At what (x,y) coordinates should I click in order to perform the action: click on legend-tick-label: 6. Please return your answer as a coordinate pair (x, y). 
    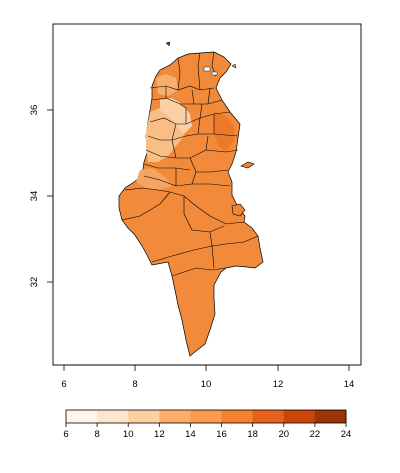
    Looking at the image, I should click on (65, 434).